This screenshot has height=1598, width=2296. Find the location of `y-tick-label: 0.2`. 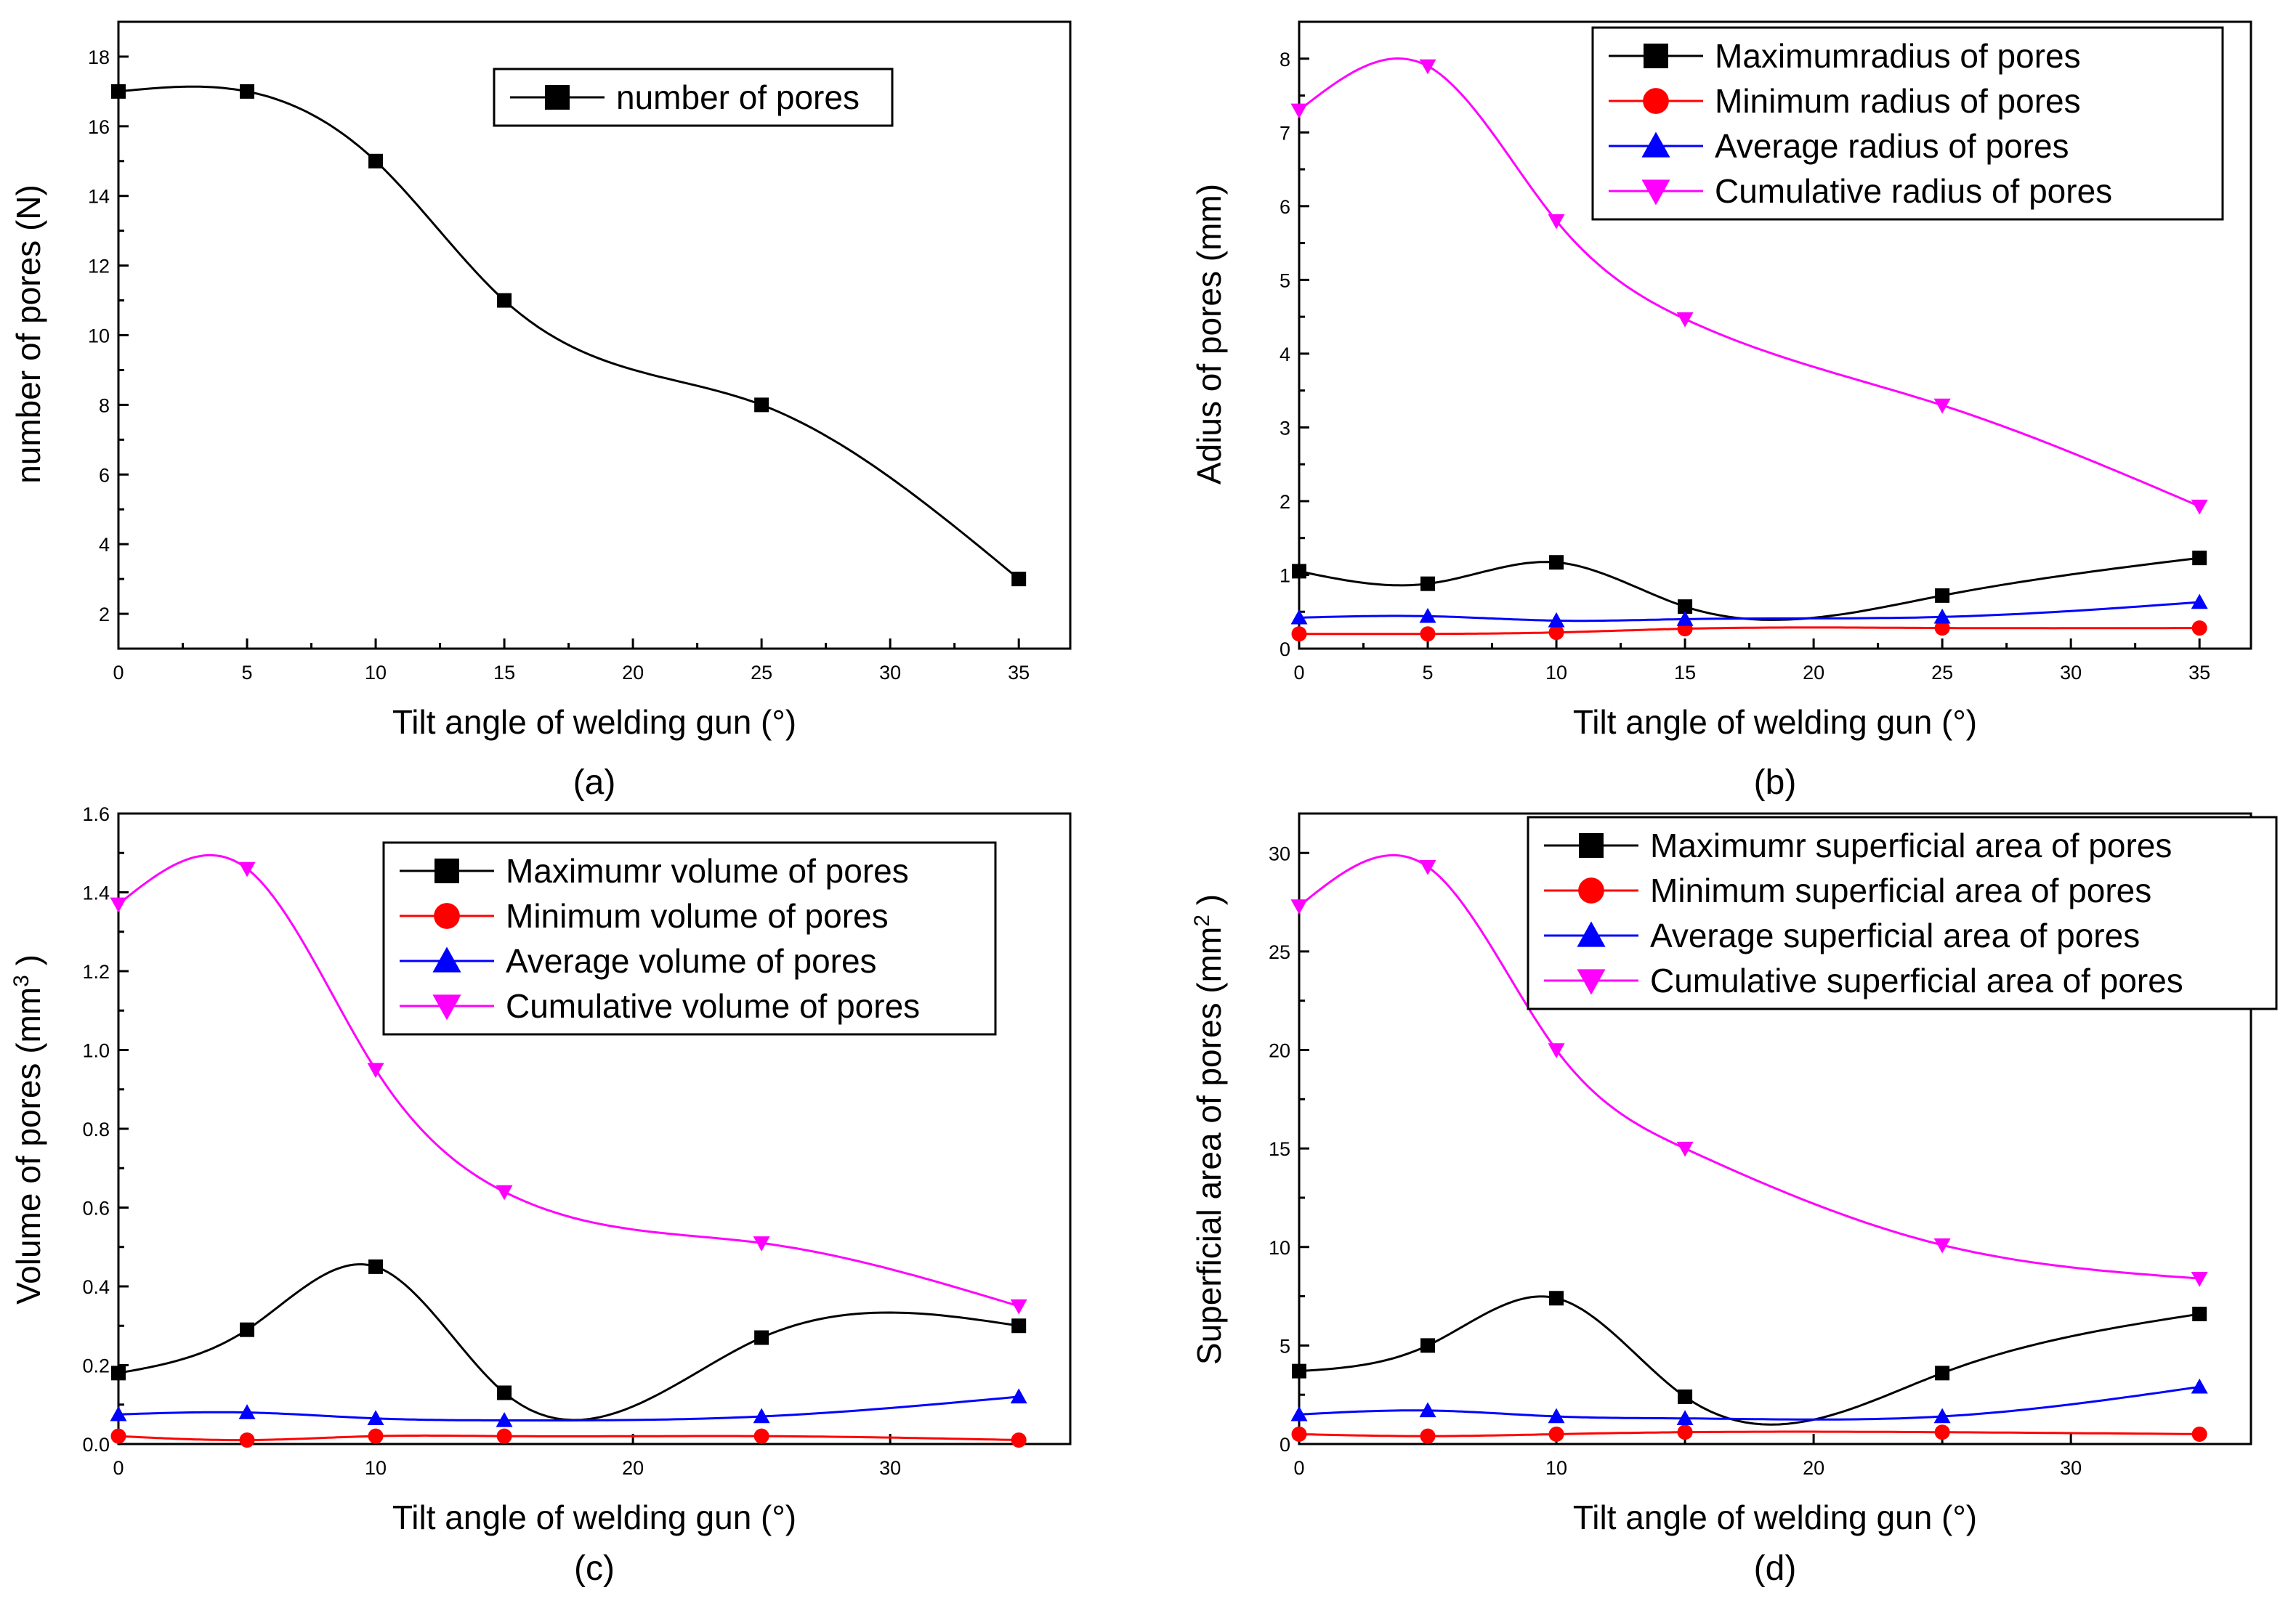

y-tick-label: 0.2 is located at coordinates (96, 1366).